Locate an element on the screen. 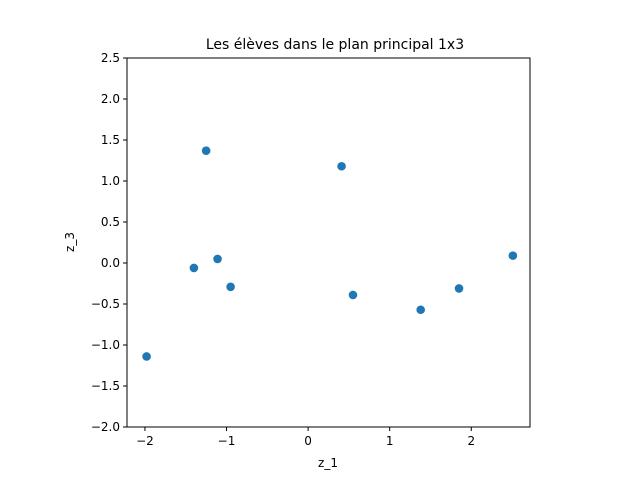  x-tick-label: 1 is located at coordinates (390, 441).